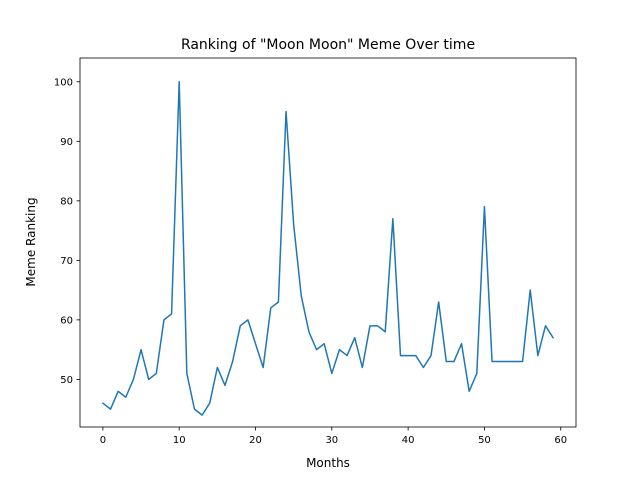 The width and height of the screenshot is (640, 480). I want to click on x-tick-label: 0, so click(103, 440).